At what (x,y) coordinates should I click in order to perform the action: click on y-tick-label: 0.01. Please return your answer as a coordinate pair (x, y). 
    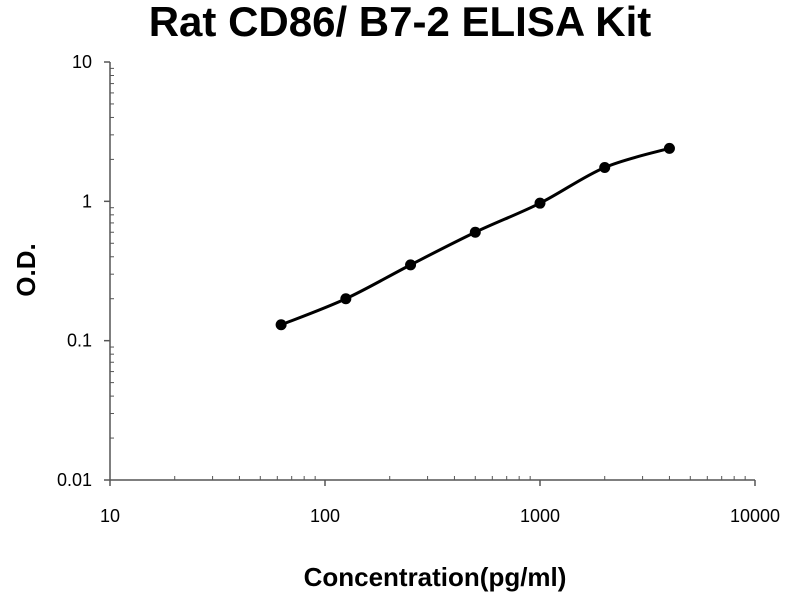
    Looking at the image, I should click on (74, 480).